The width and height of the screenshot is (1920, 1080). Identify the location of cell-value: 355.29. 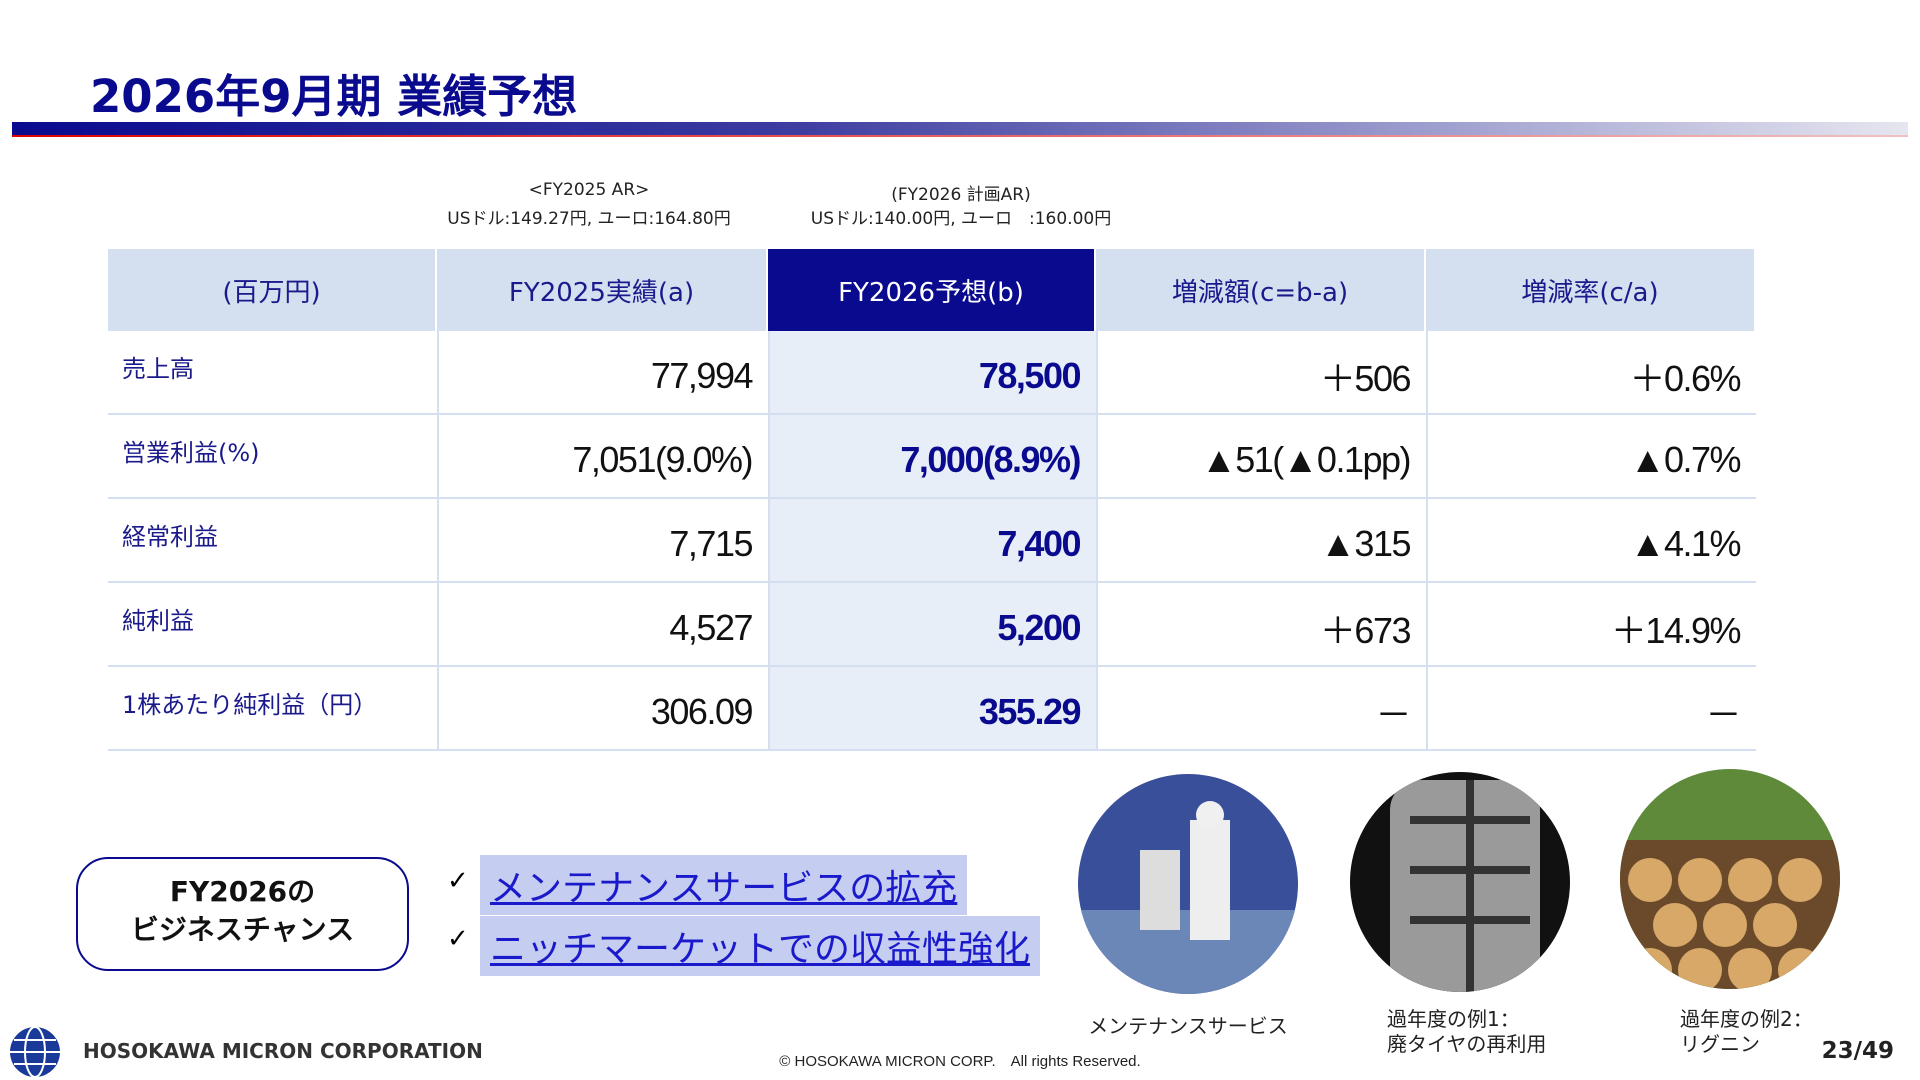
(932, 709).